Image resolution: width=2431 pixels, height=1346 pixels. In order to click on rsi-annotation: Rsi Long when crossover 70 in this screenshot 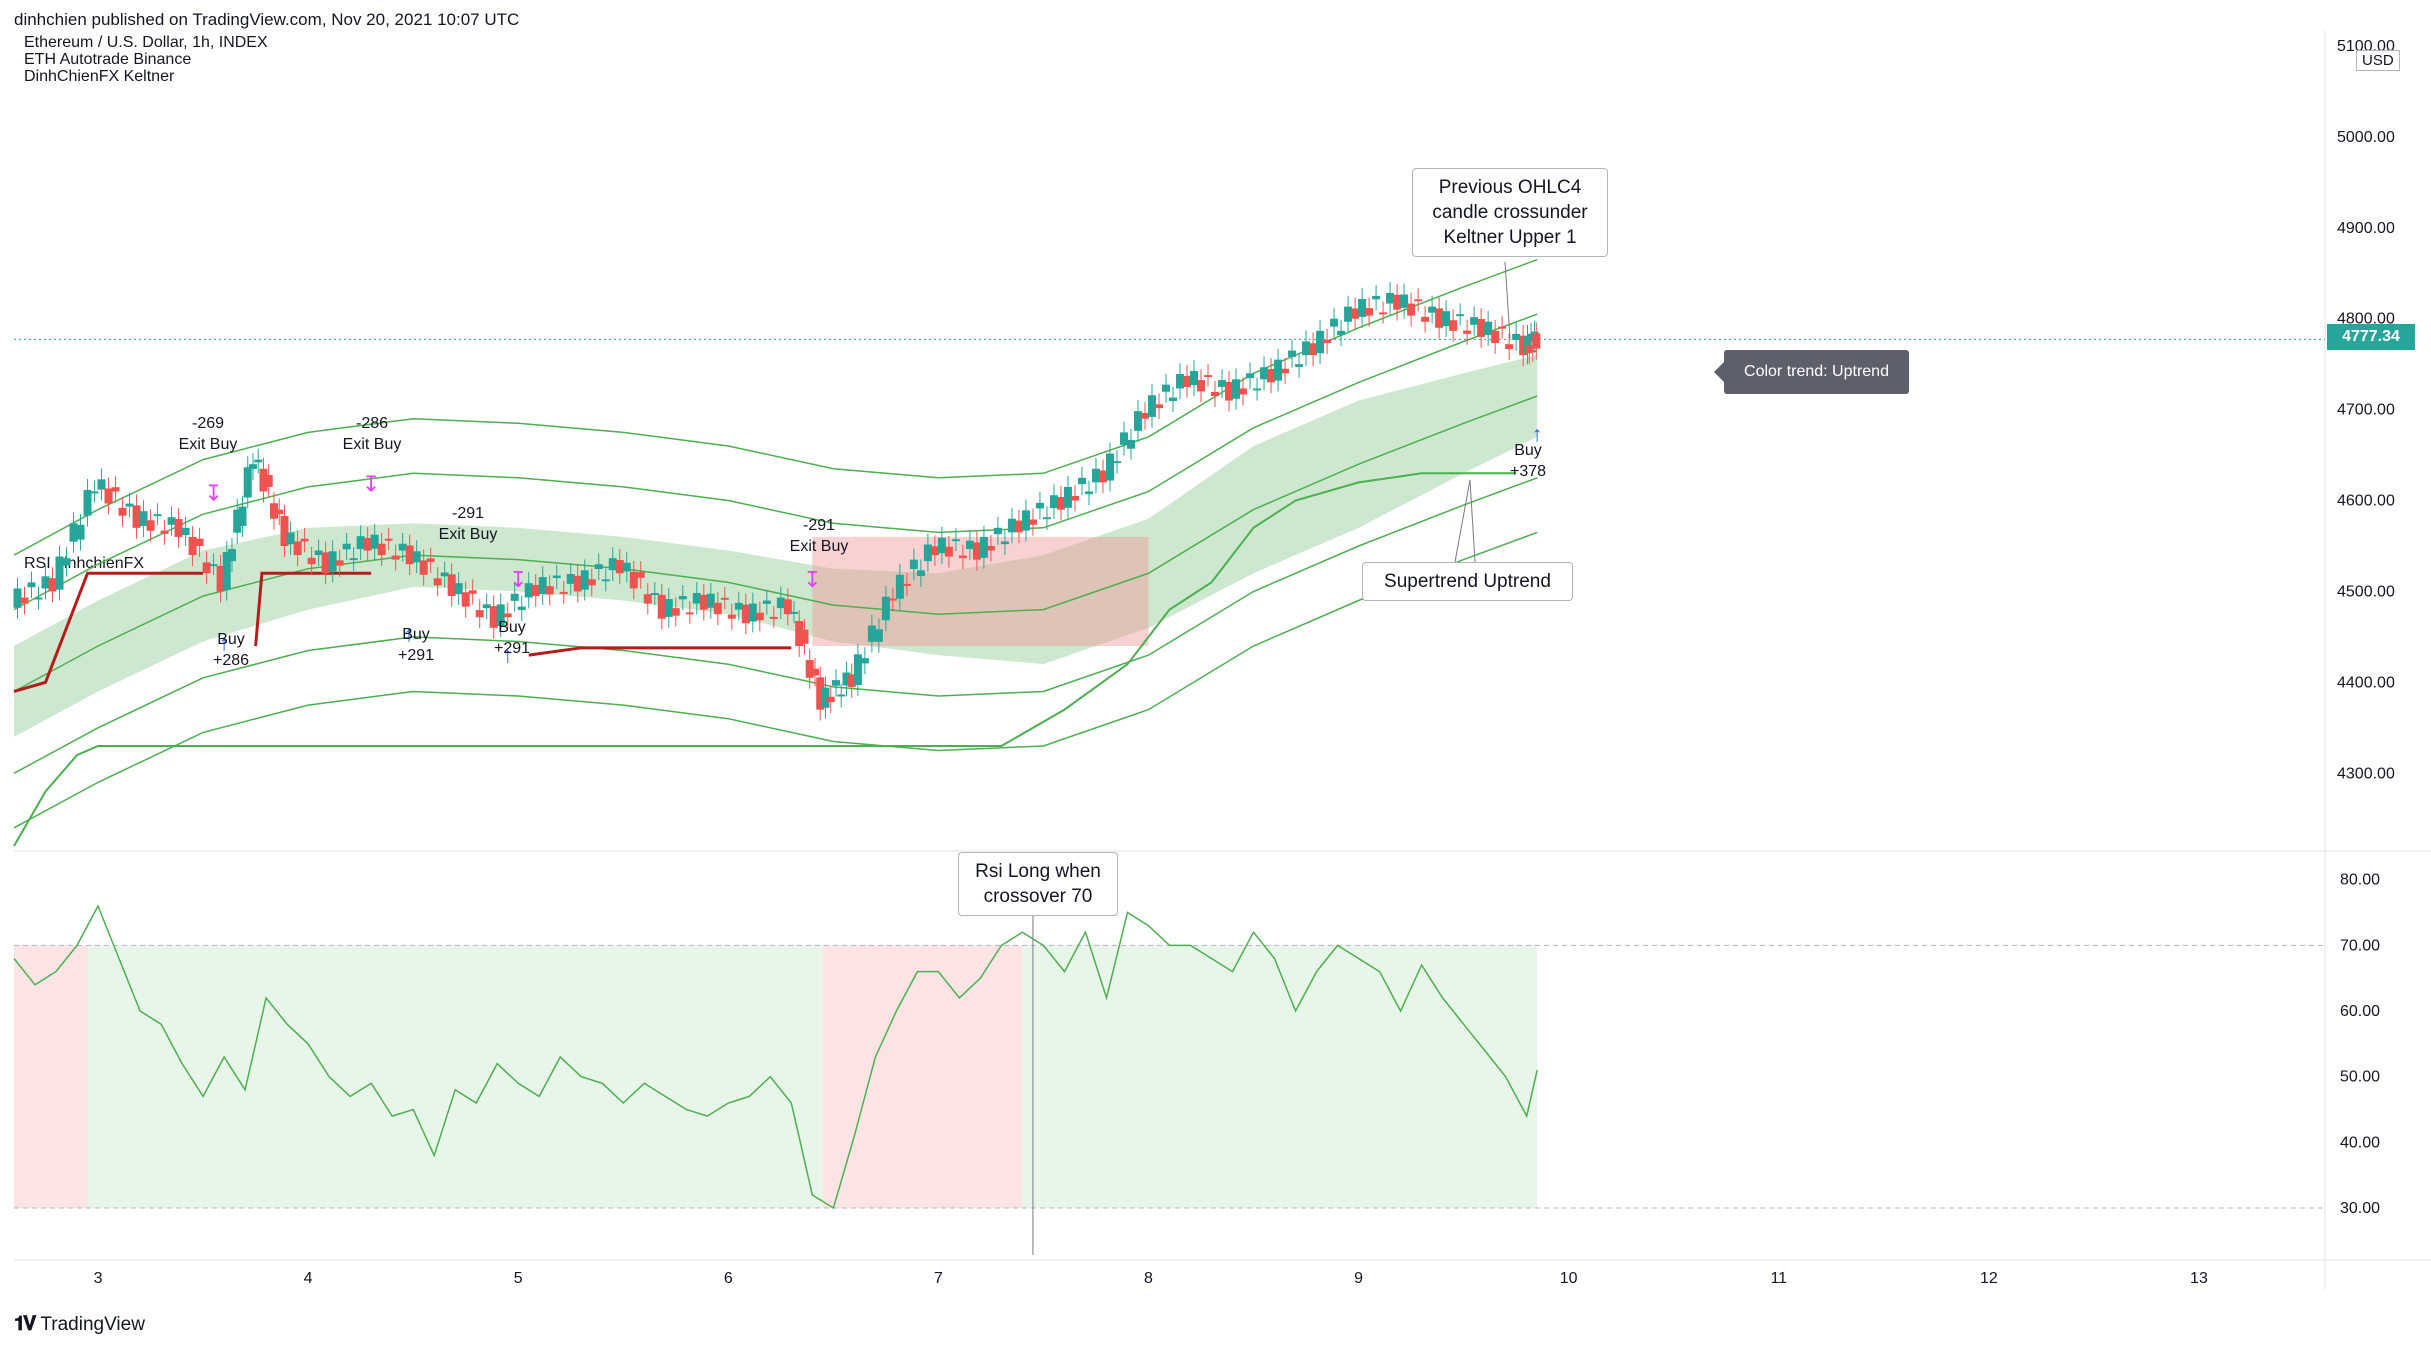, I will do `click(1038, 884)`.